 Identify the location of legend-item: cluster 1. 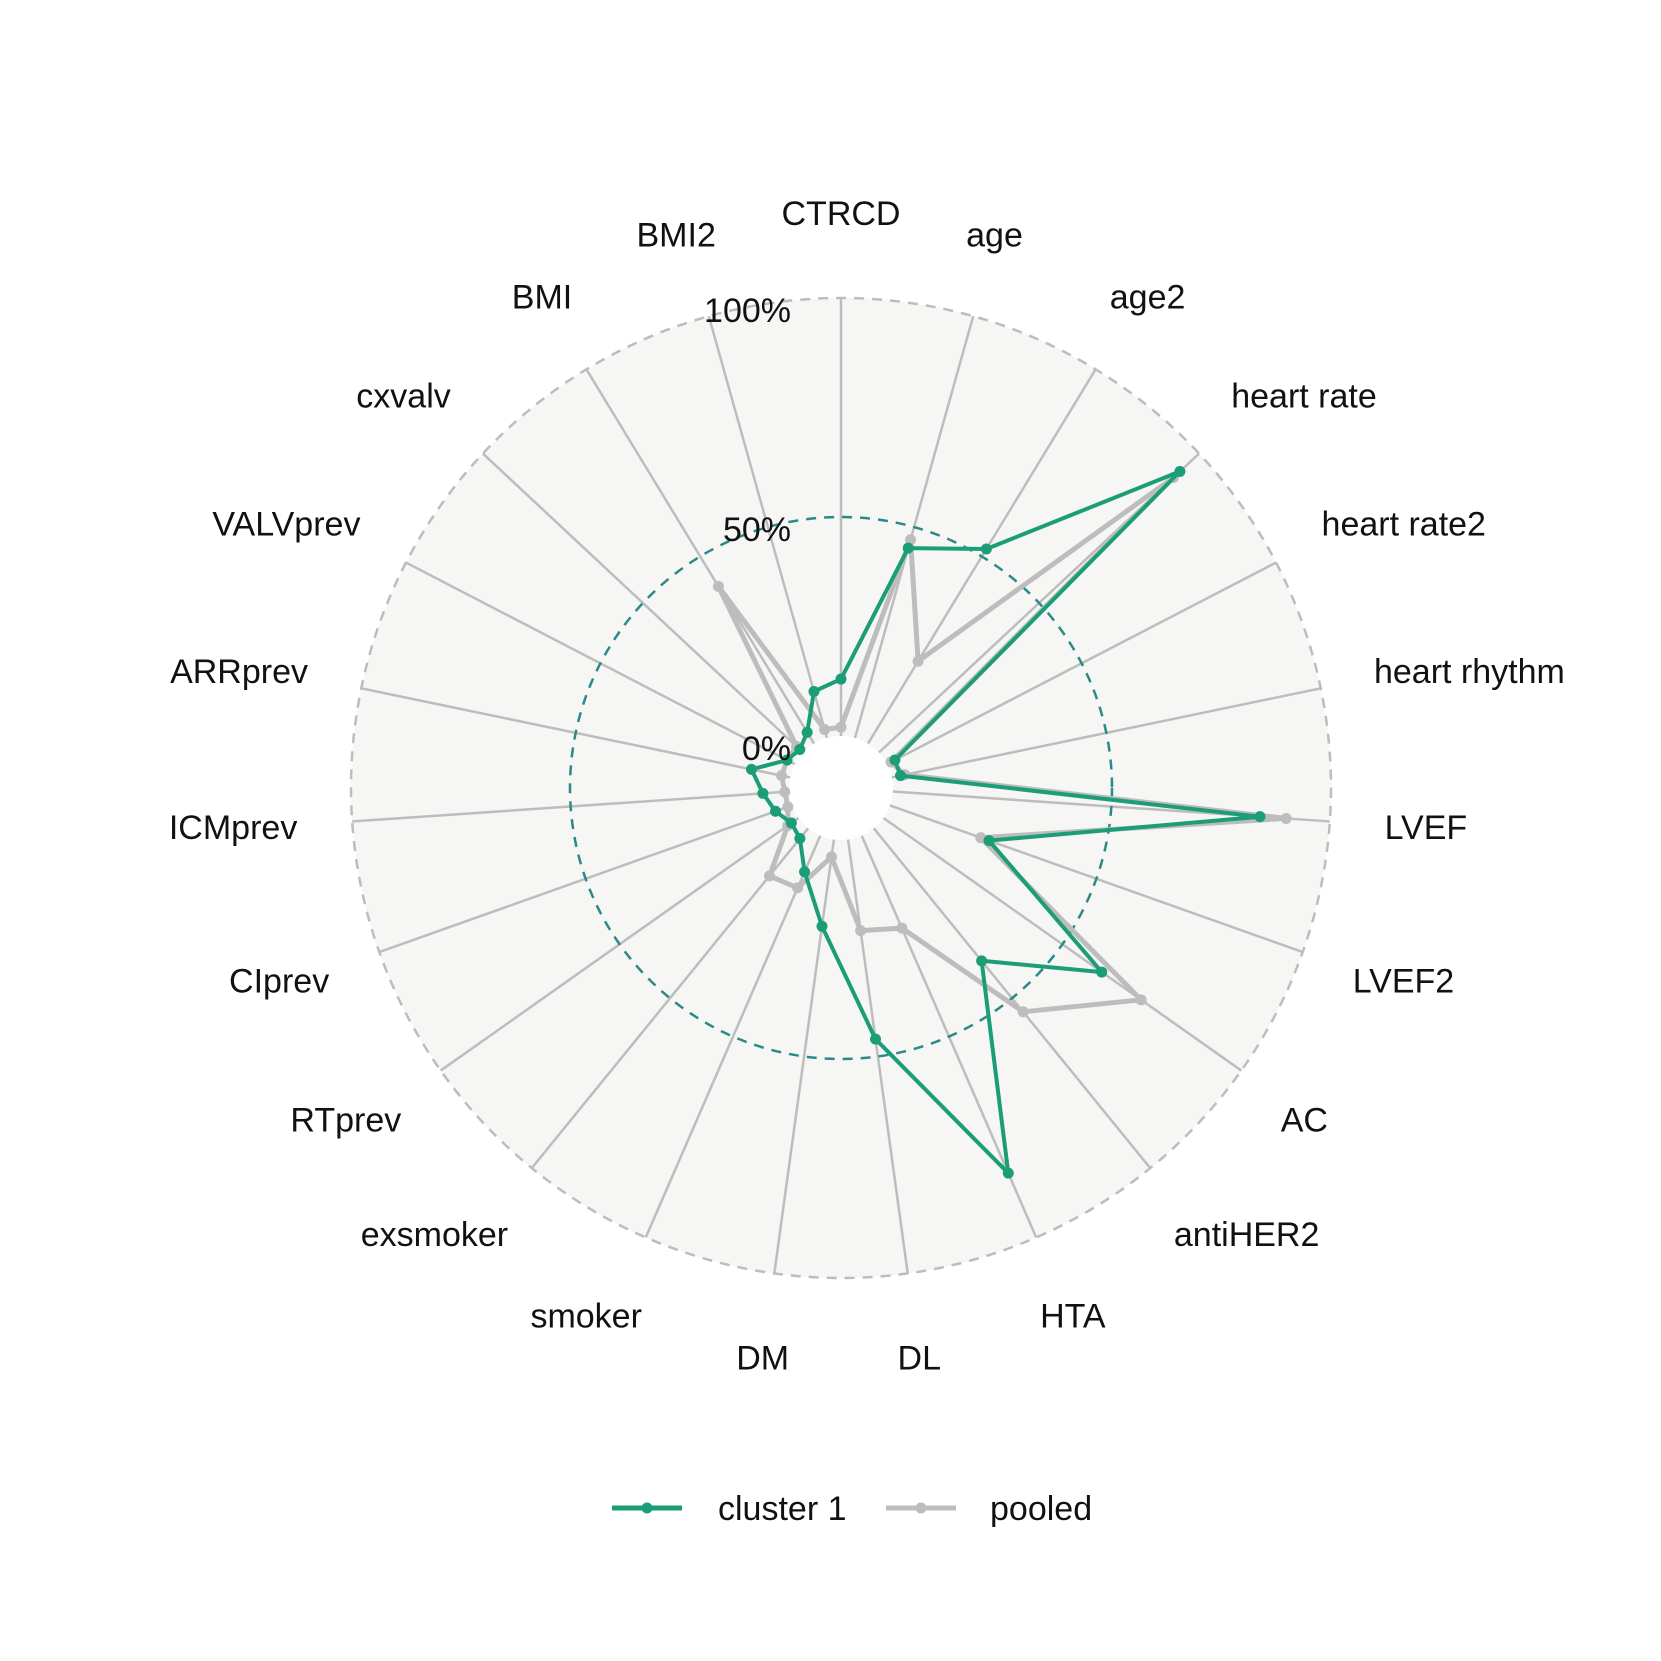
(729, 1509).